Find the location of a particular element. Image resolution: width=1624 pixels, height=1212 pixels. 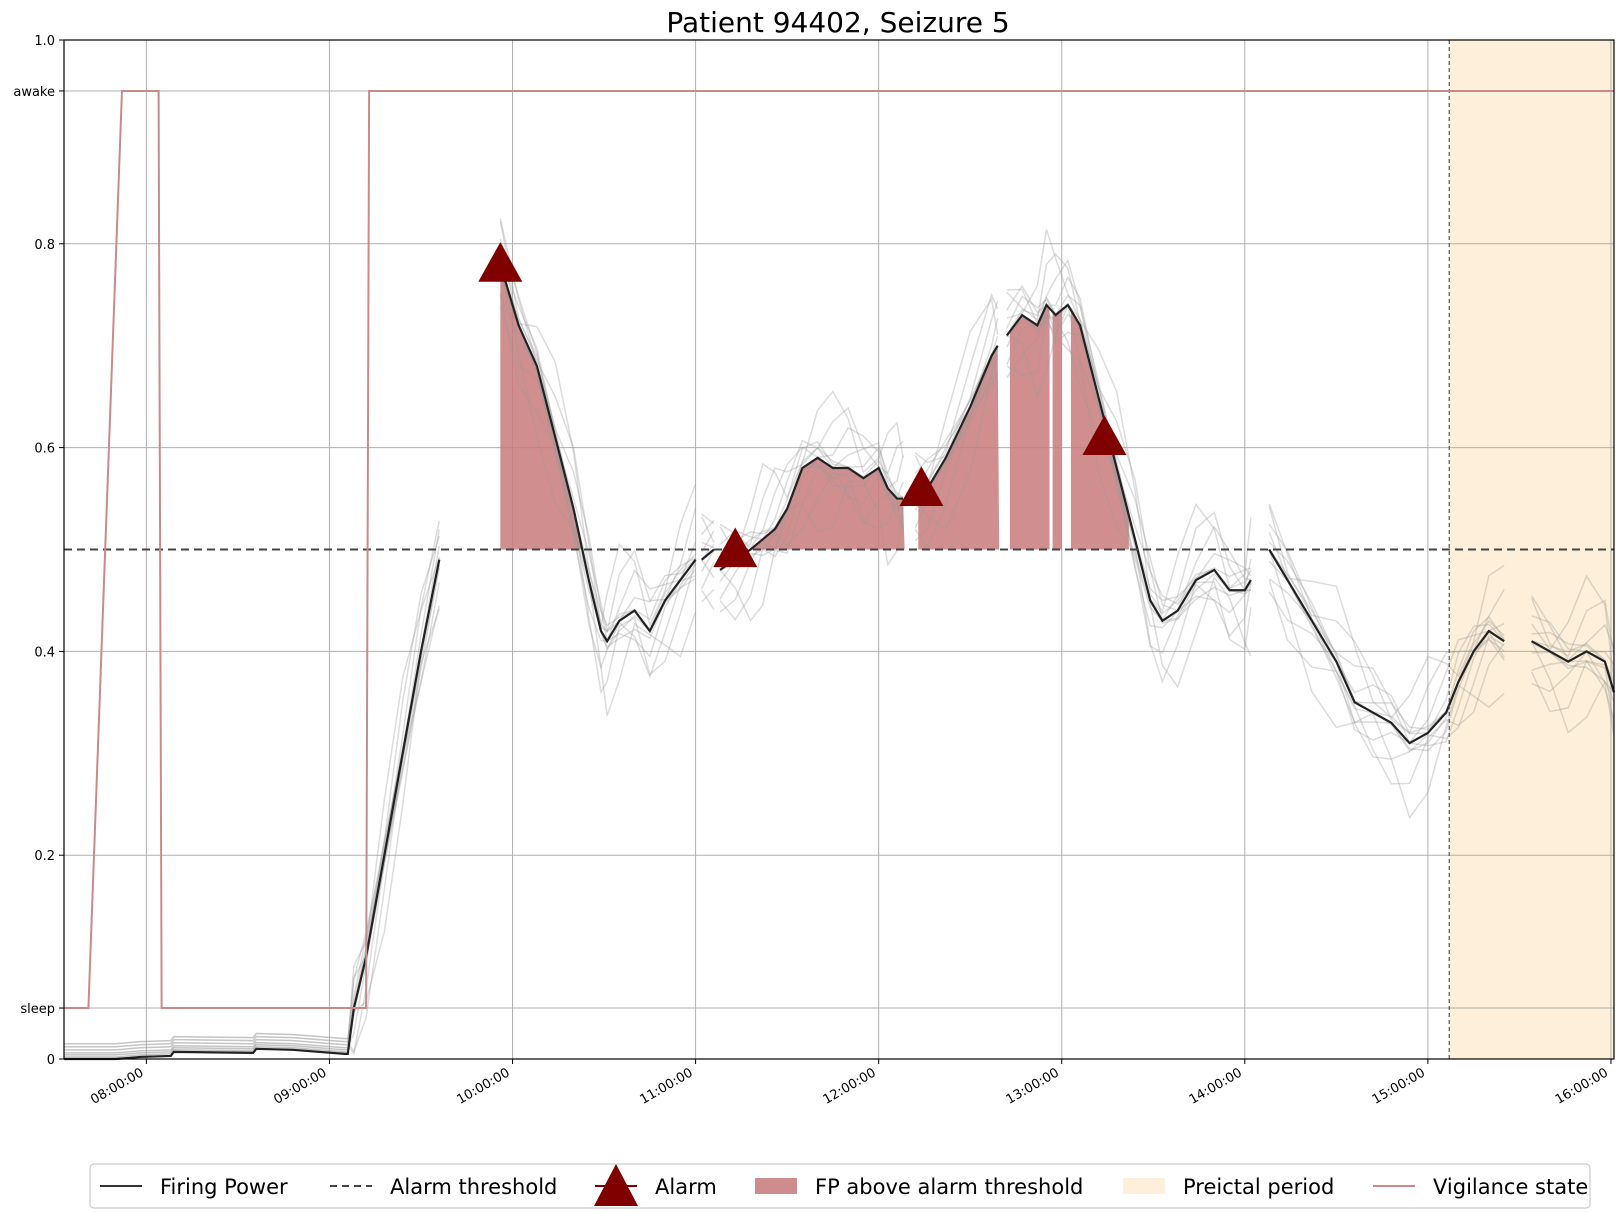

legend-handle-triangle is located at coordinates (616, 1185).